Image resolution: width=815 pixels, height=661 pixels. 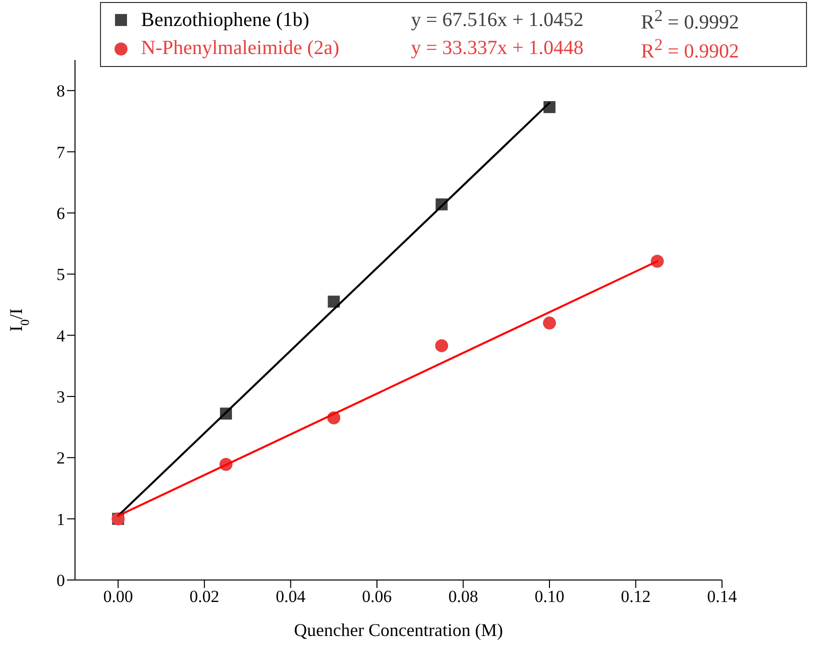 What do you see at coordinates (60, 91) in the screenshot?
I see `y-tick-label: 8` at bounding box center [60, 91].